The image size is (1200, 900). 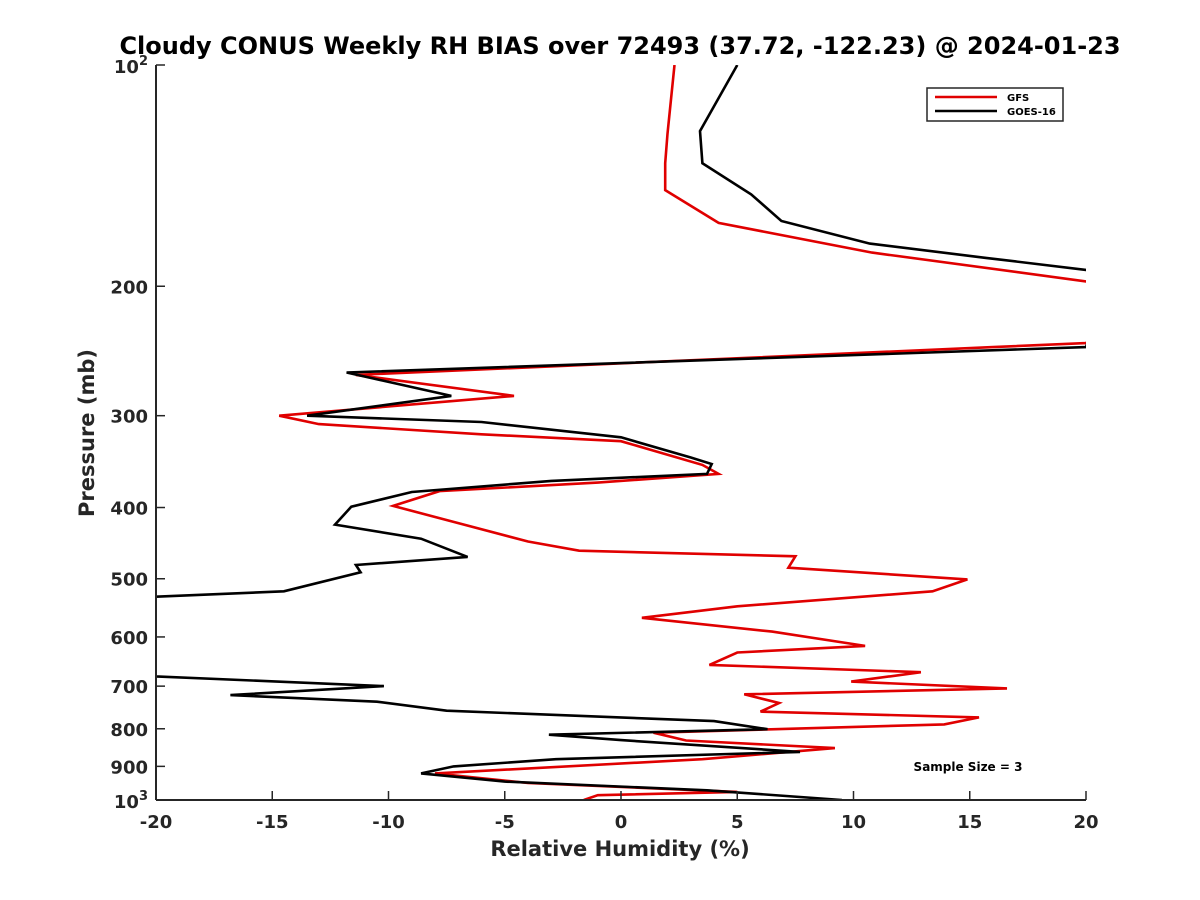 I want to click on y-tick-label: 700, so click(x=129, y=687).